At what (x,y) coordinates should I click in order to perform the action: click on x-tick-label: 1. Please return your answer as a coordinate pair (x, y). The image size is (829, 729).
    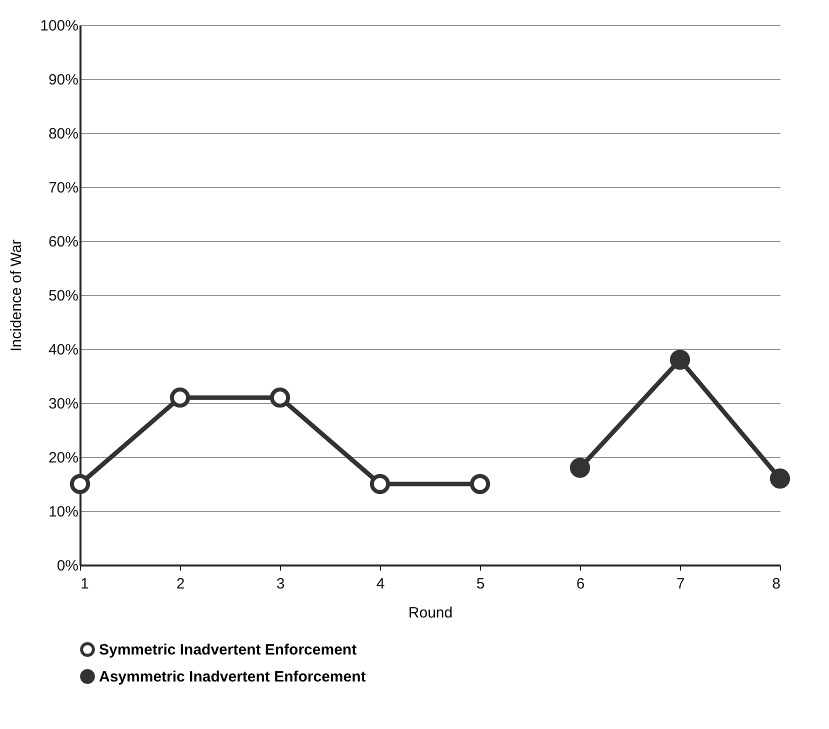
    Looking at the image, I should click on (84, 584).